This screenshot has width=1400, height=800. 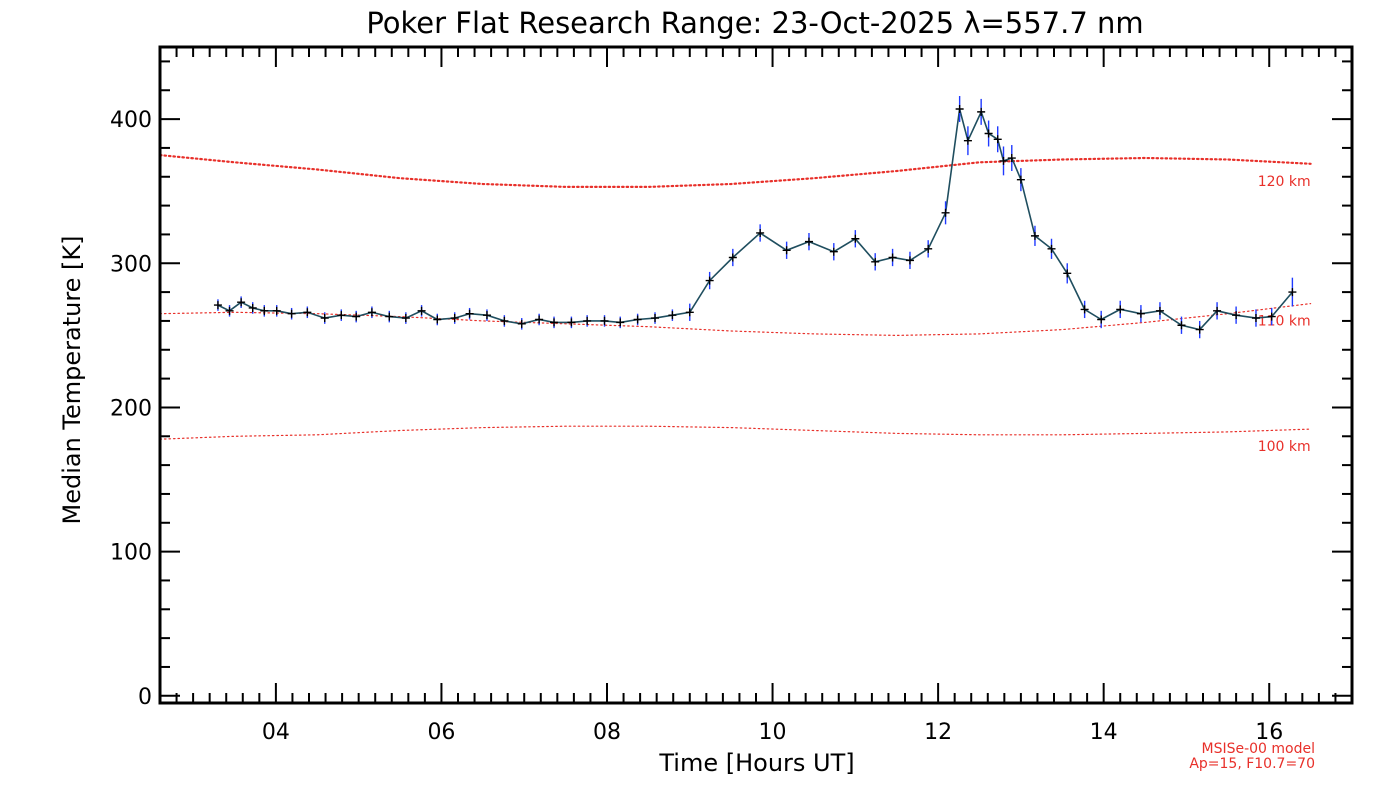 I want to click on x-tick-label: 08, so click(x=607, y=732).